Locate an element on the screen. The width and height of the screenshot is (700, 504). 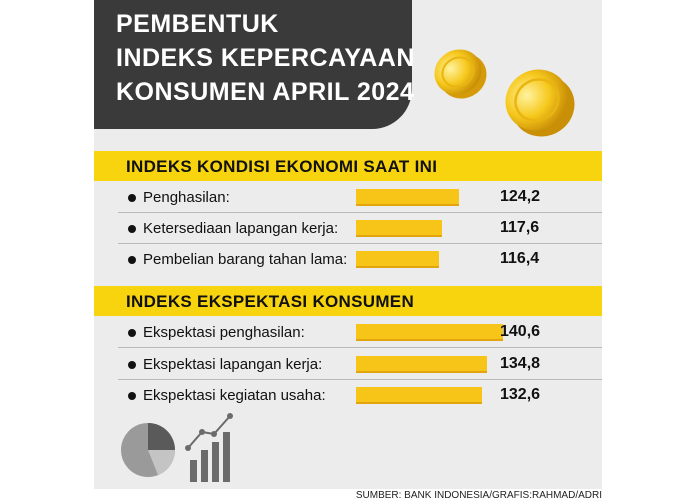
data-label: 134,8 is located at coordinates (520, 363).